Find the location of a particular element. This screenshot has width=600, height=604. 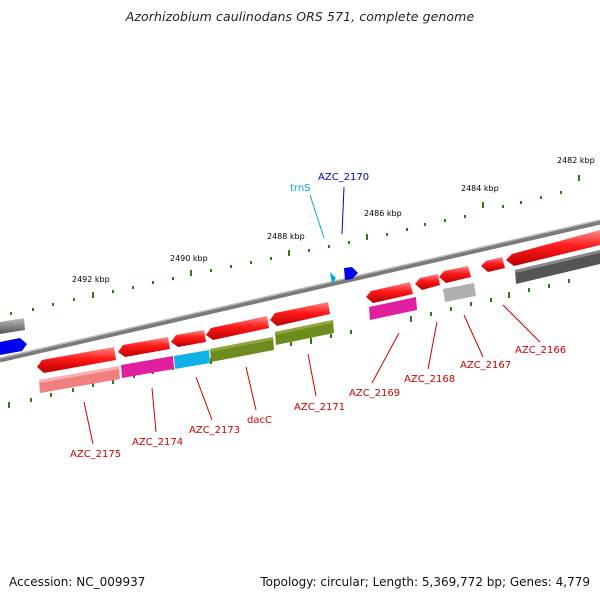

azc2175-cog is located at coordinates (79, 379).